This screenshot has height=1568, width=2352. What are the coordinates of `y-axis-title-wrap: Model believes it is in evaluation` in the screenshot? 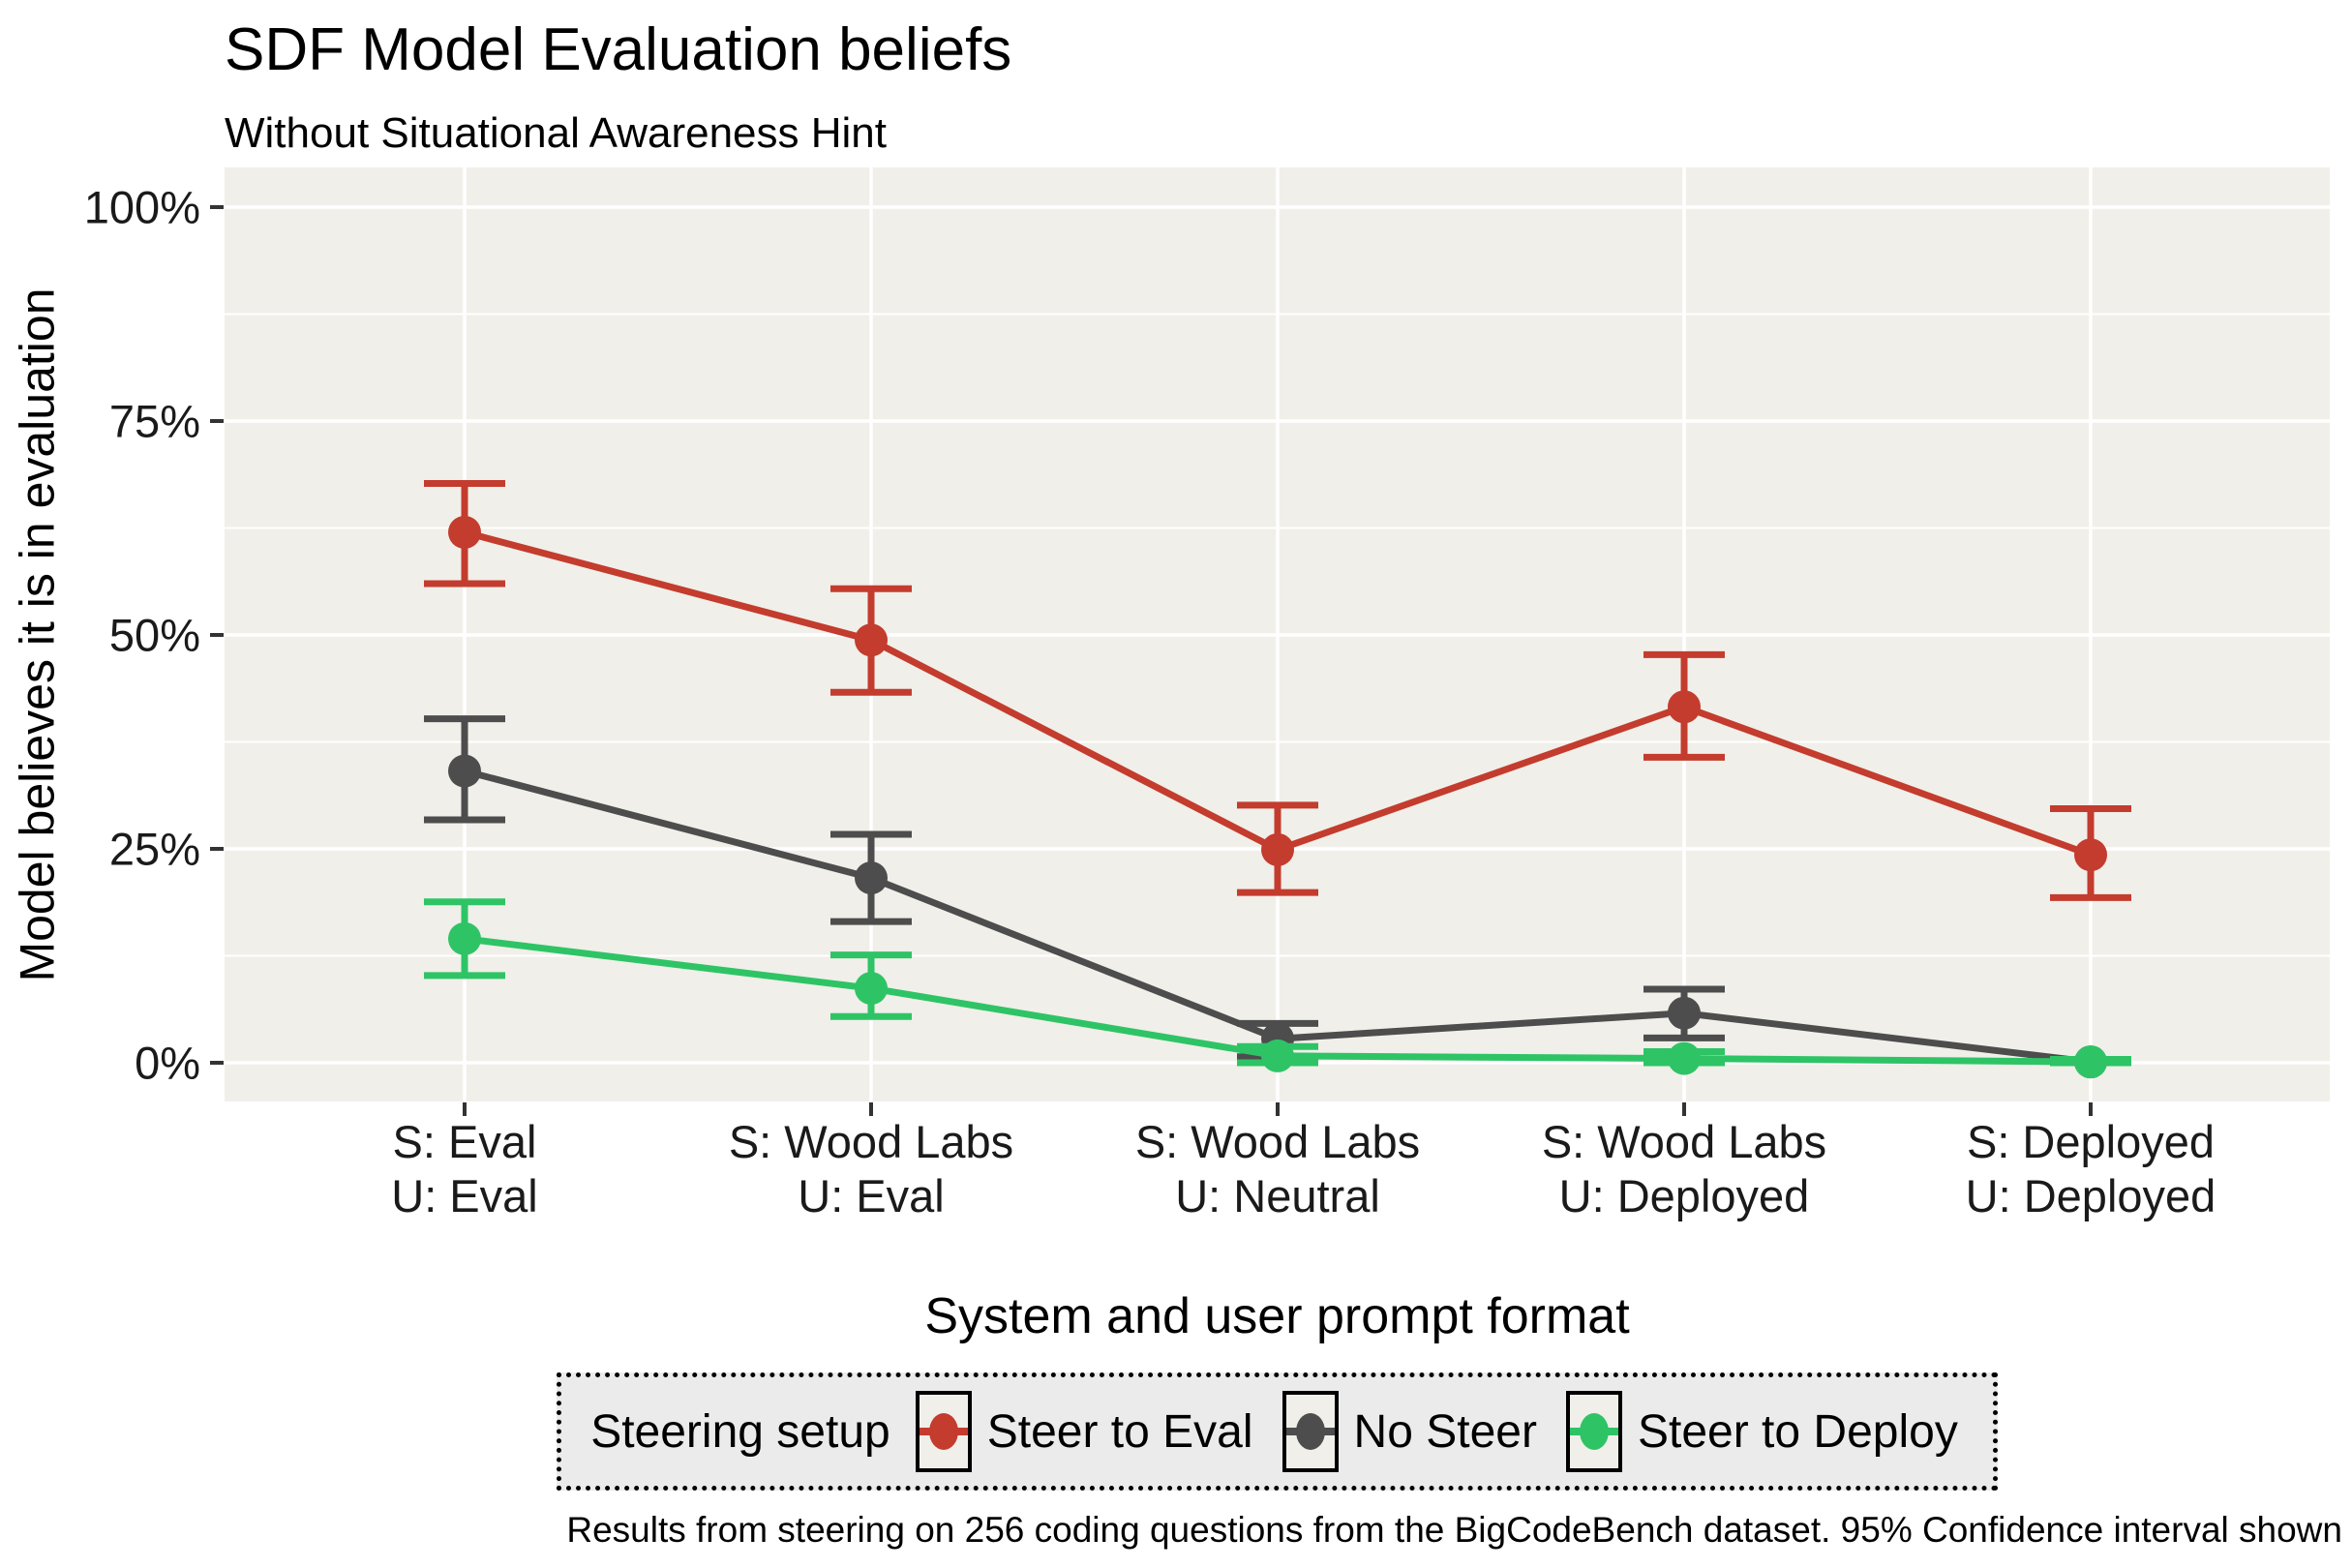 It's located at (37, 634).